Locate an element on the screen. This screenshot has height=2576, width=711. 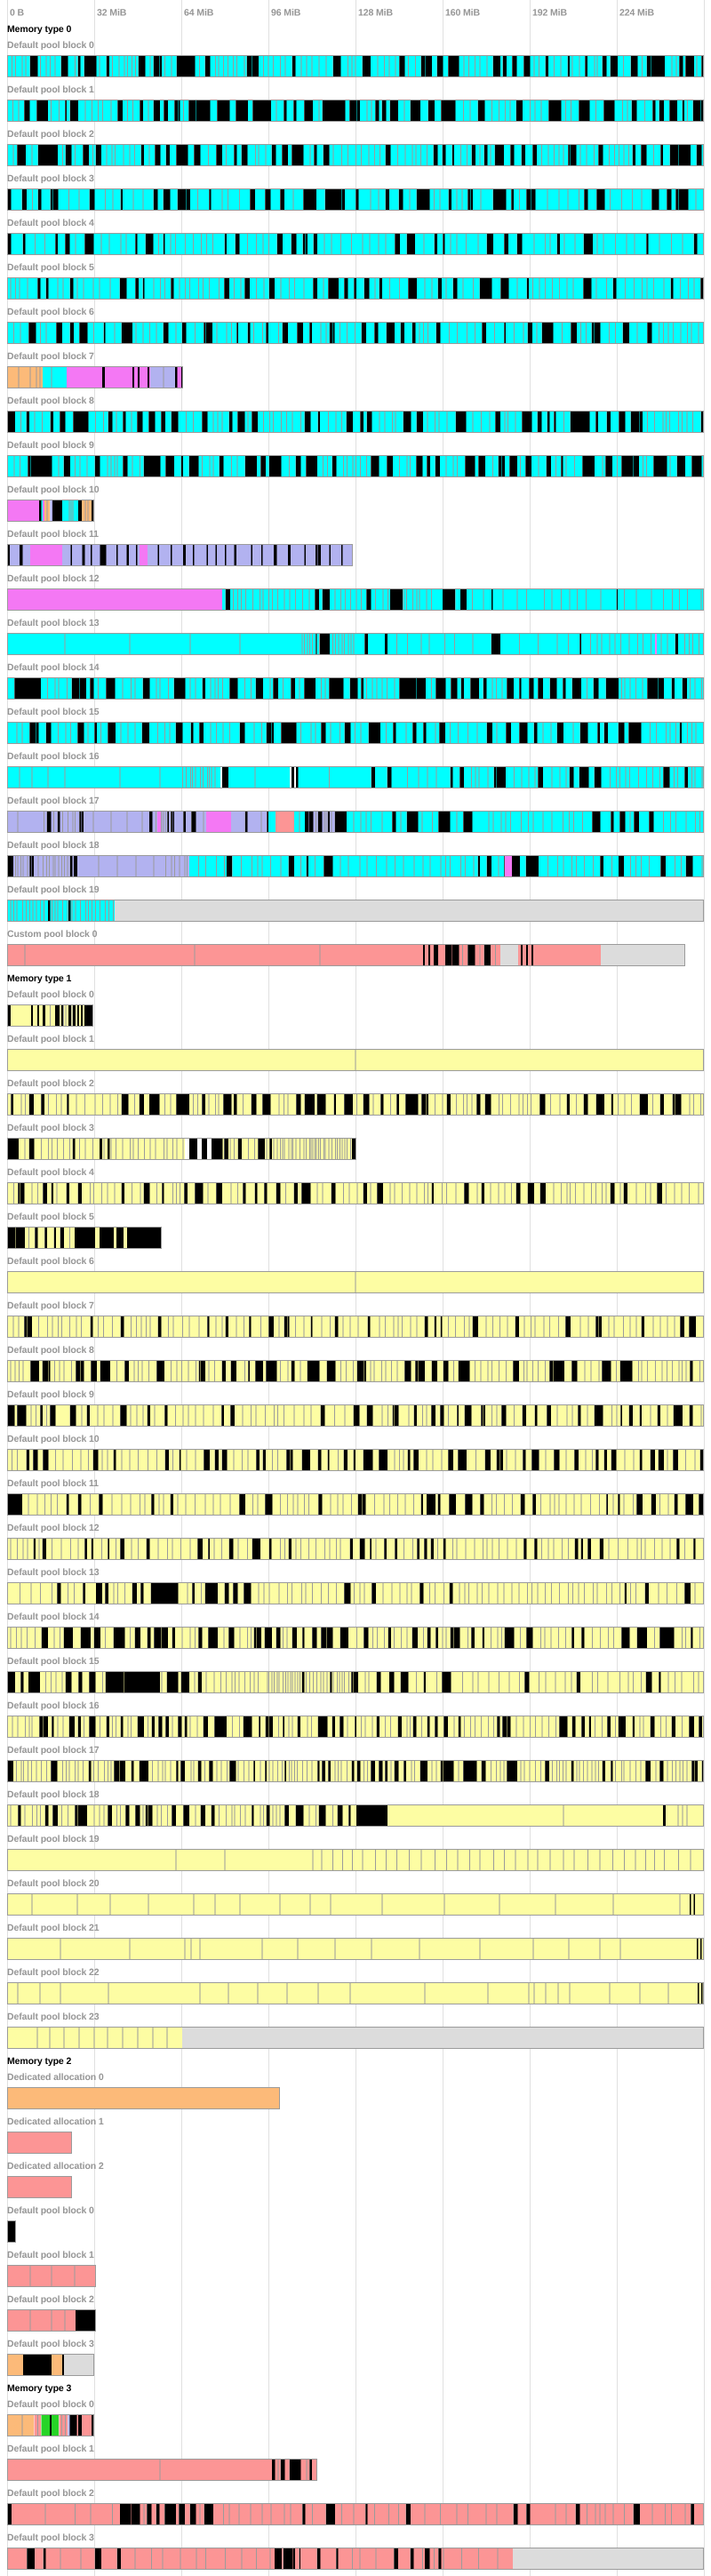
svg-text: Memory type 1 is located at coordinates (39, 978).